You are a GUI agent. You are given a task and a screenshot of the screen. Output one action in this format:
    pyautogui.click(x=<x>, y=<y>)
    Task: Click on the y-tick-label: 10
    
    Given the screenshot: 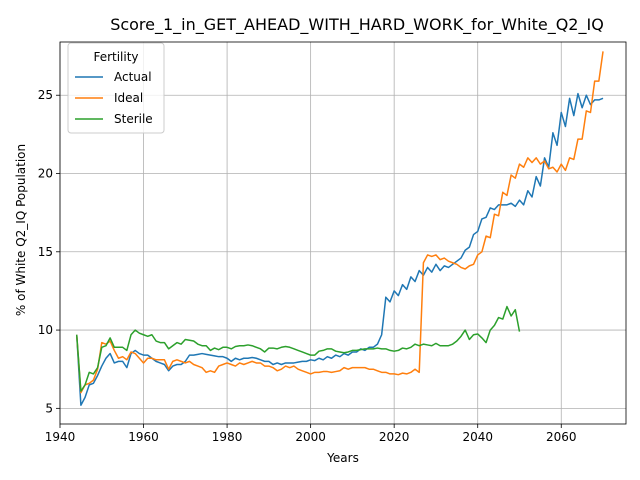 What is the action you would take?
    pyautogui.click(x=45, y=330)
    